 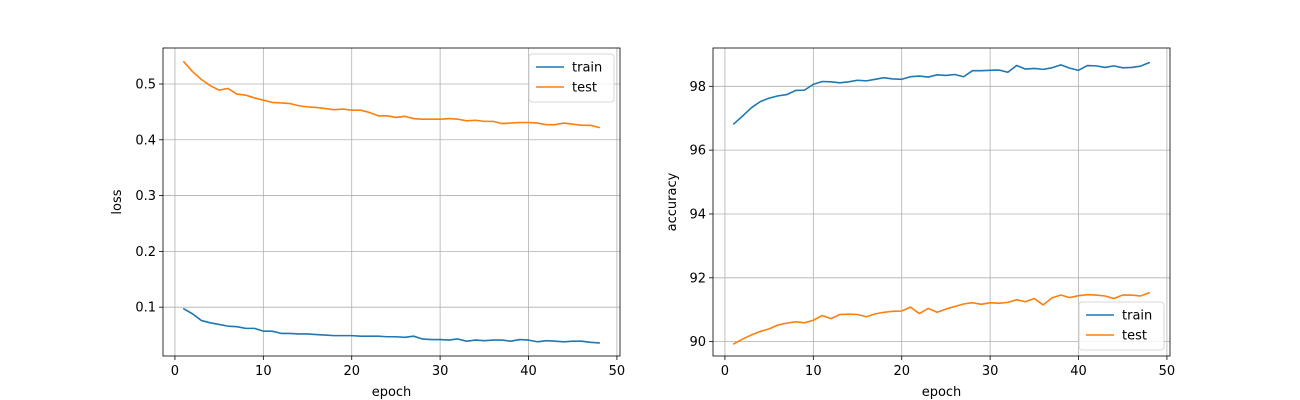 What do you see at coordinates (697, 342) in the screenshot?
I see `y-tick-label: 90` at bounding box center [697, 342].